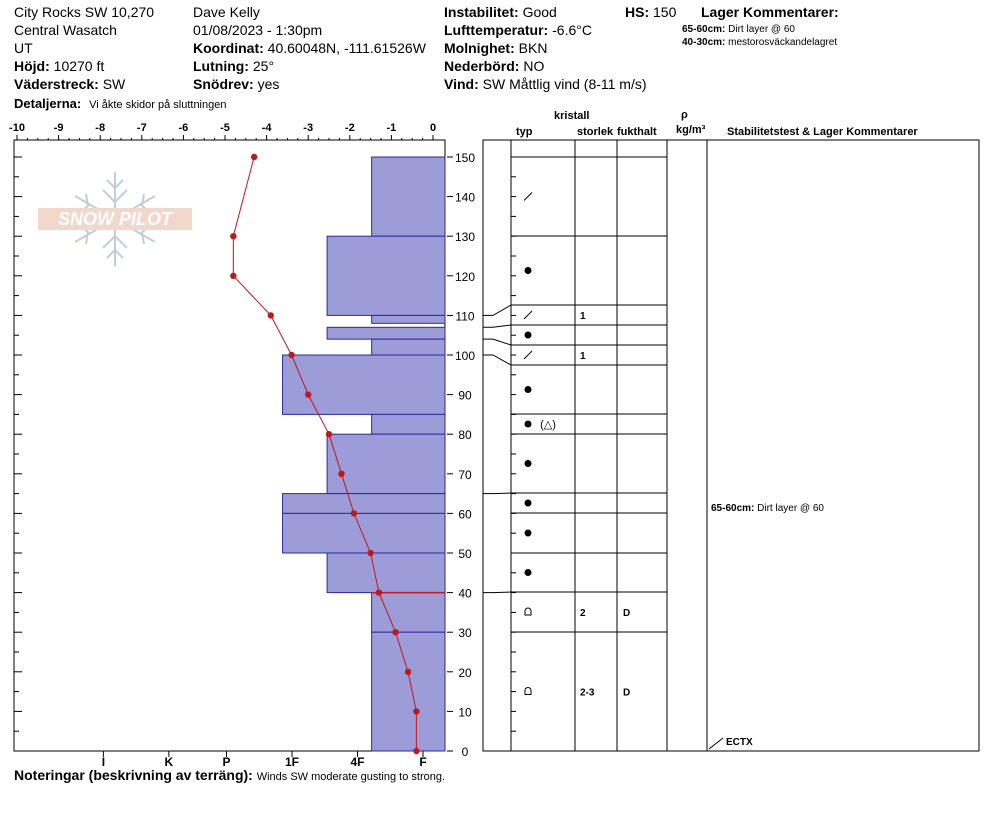 The image size is (994, 840). What do you see at coordinates (465, 475) in the screenshot?
I see `height-axis-label: 70` at bounding box center [465, 475].